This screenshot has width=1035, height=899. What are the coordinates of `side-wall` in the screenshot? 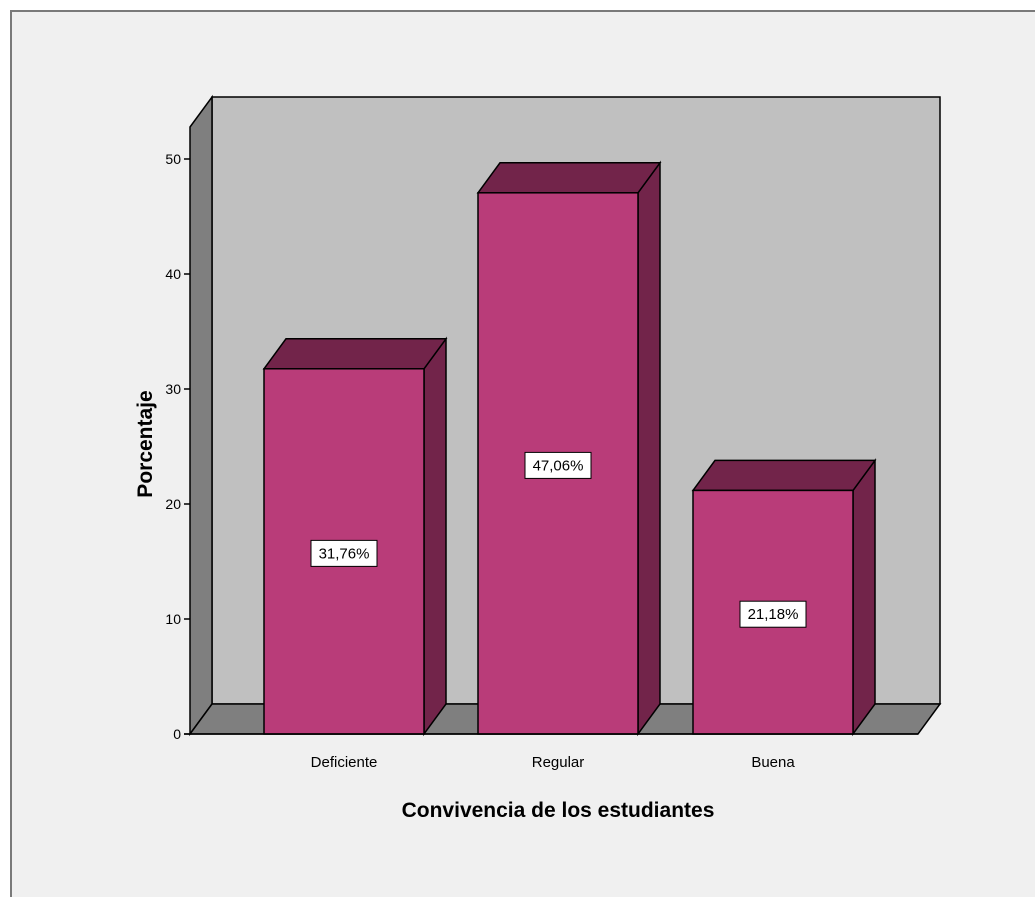 It's located at (201, 415).